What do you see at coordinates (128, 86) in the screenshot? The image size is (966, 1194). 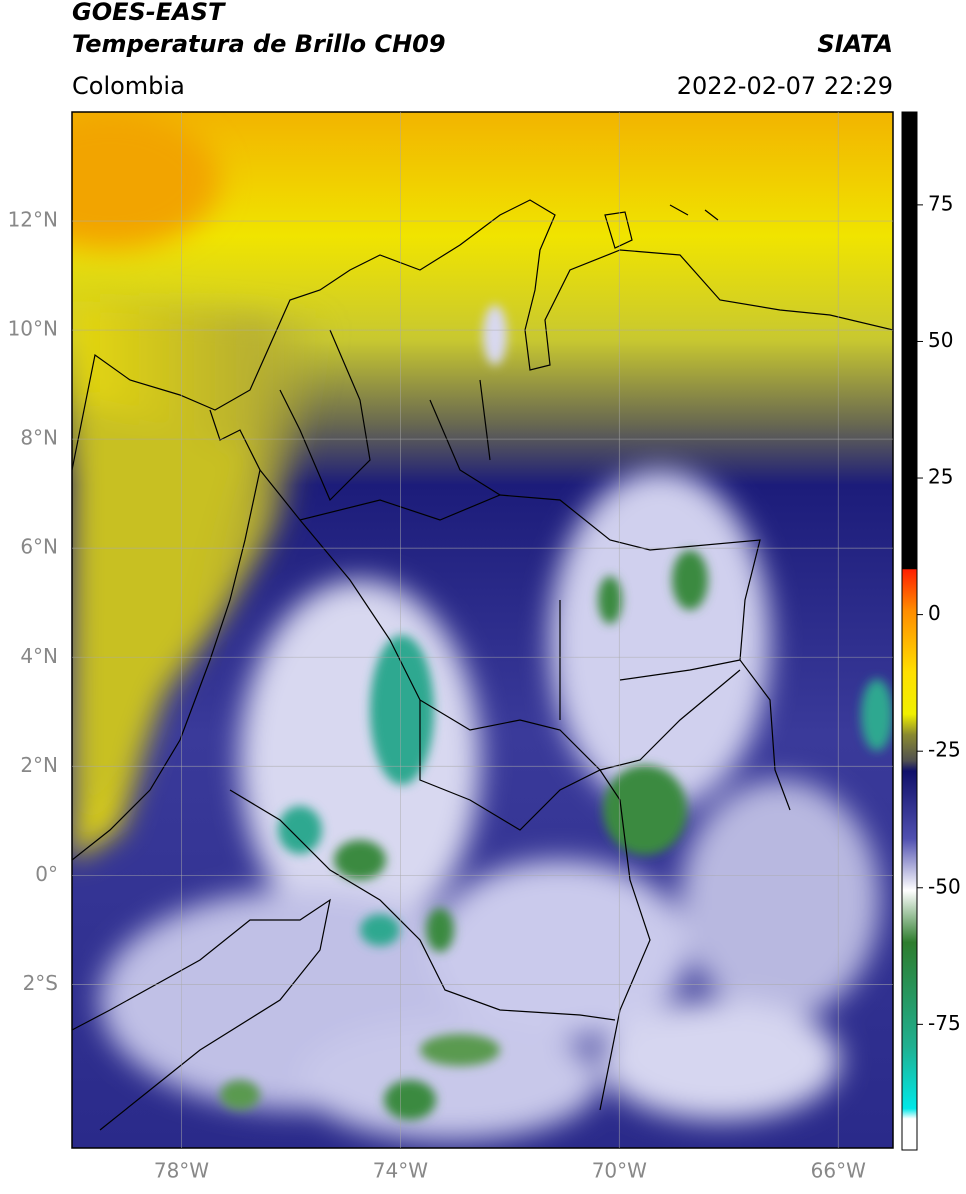 I see `region: Colombia` at bounding box center [128, 86].